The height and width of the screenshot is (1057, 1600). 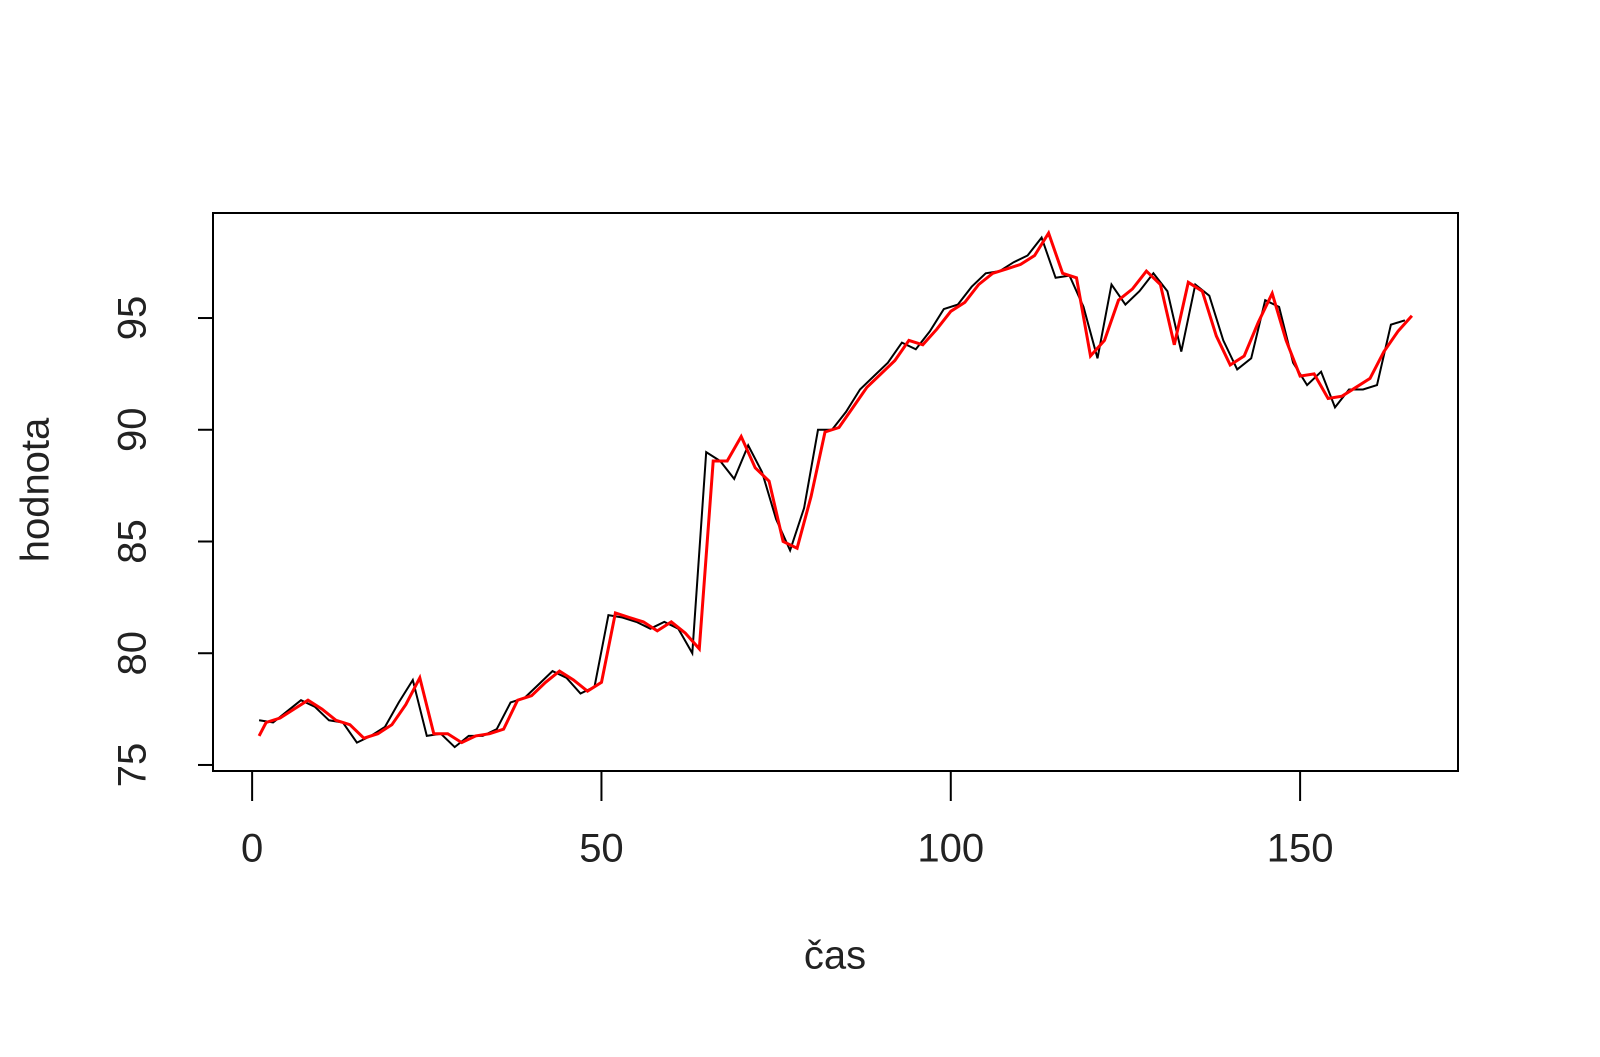 What do you see at coordinates (133, 765) in the screenshot?
I see `y-tick-label: 75` at bounding box center [133, 765].